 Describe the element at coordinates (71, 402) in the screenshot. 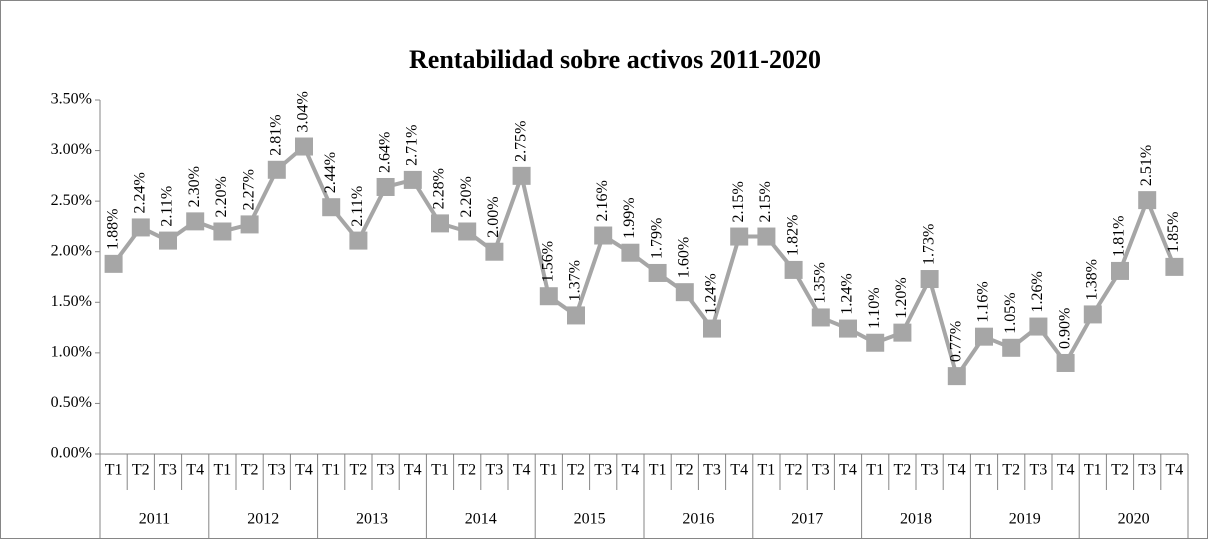

I see `y-tick-label: 0.50%` at that location.